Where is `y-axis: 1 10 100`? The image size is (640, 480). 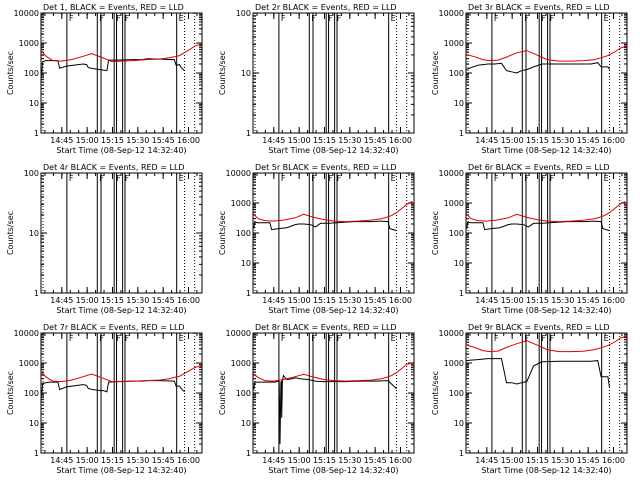 y-axis: 1 10 100 is located at coordinates (113, 233).